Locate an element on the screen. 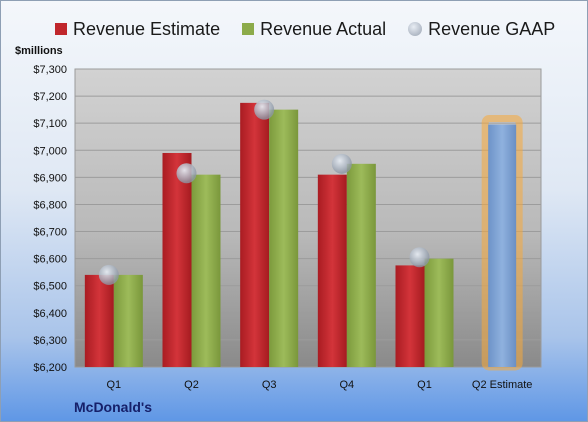 Image resolution: width=588 pixels, height=422 pixels. legend-item-estimate: Revenue Estimate is located at coordinates (137, 29).